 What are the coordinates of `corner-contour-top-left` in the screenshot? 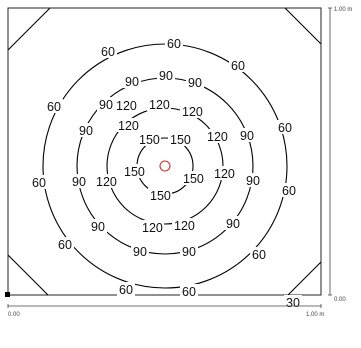 It's located at (29, 29).